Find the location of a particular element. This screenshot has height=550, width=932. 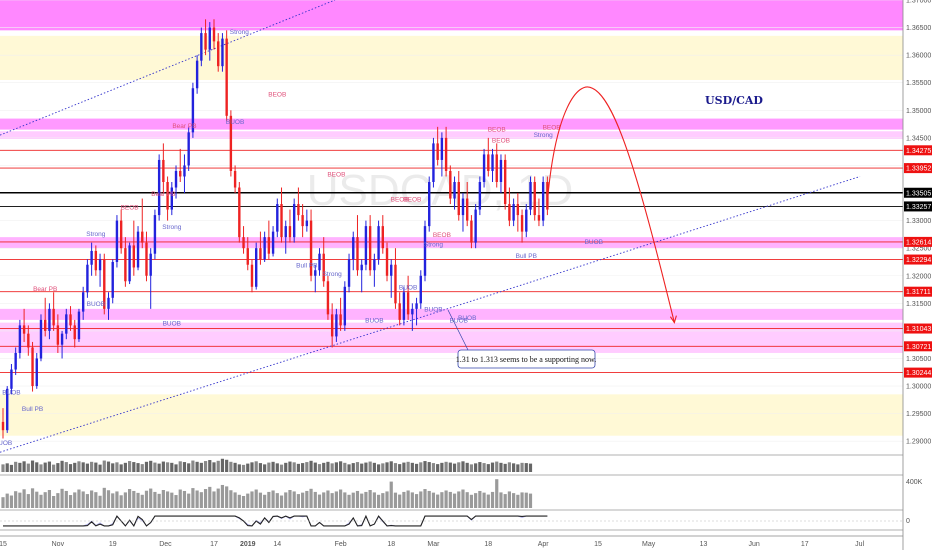

oscillator-tick-label: 0 is located at coordinates (908, 521).